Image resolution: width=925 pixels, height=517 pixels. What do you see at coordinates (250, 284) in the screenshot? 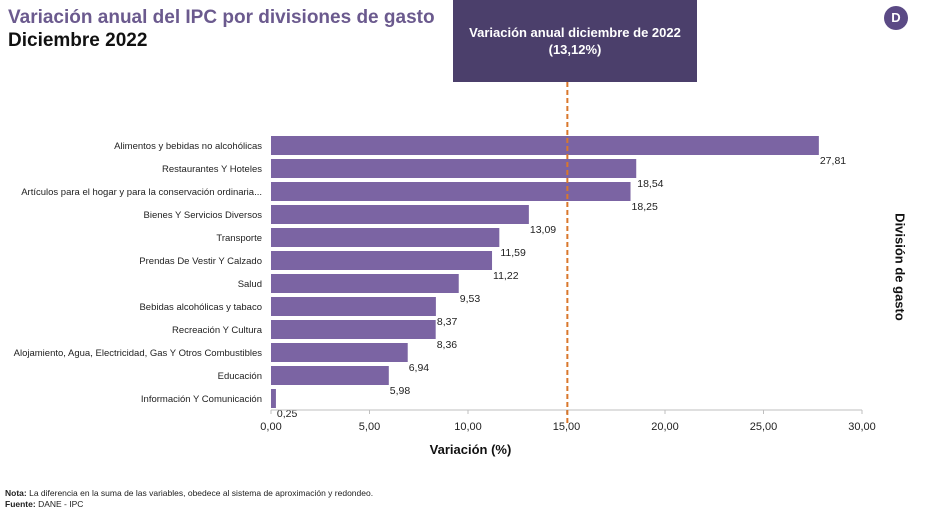
I see `category-label: Salud` at bounding box center [250, 284].